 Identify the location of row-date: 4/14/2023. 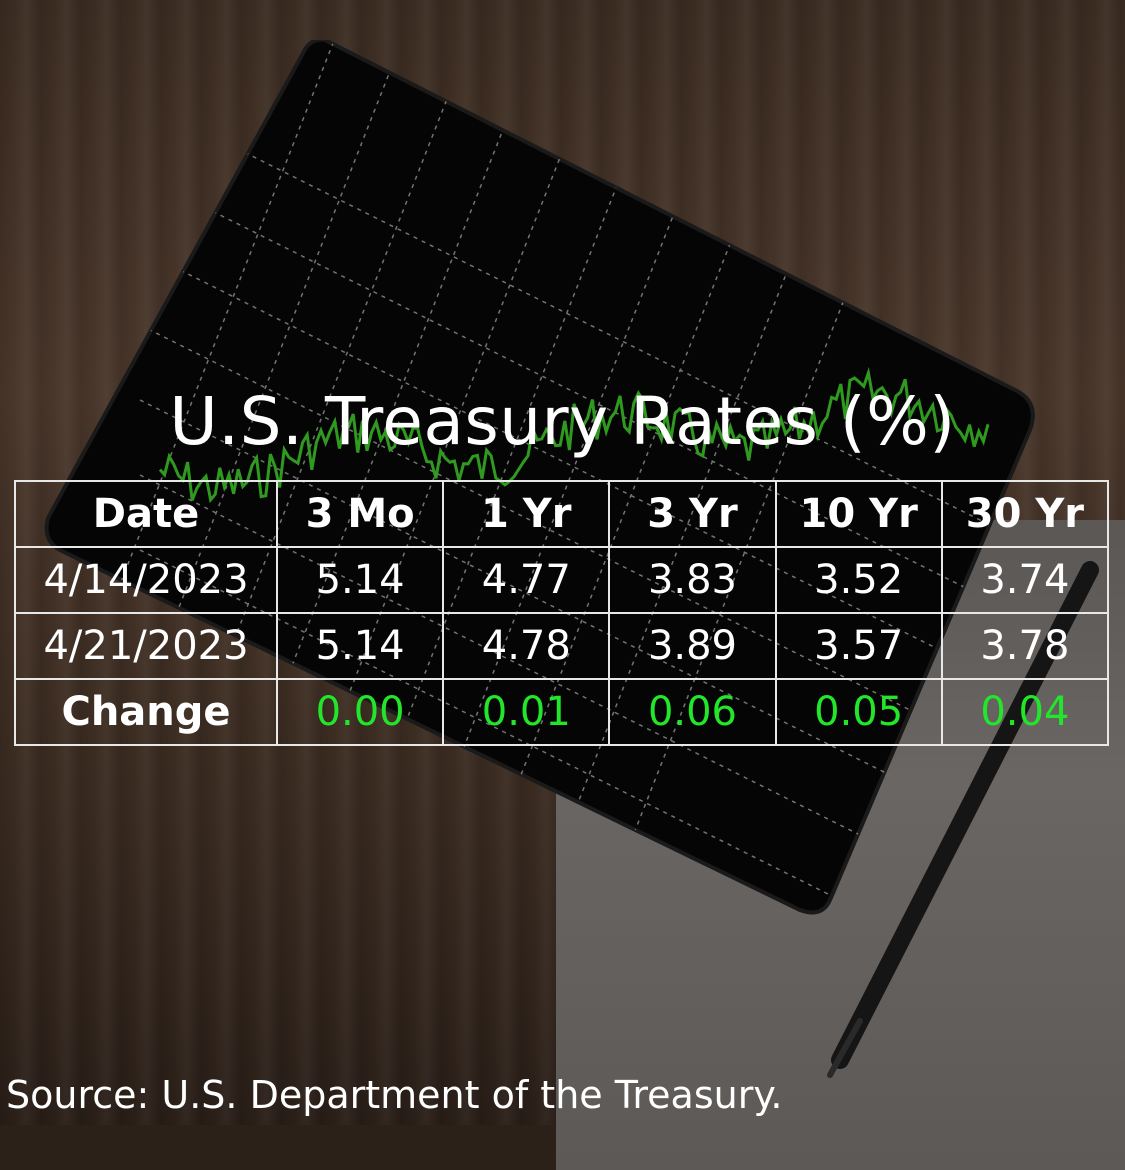
(146, 580).